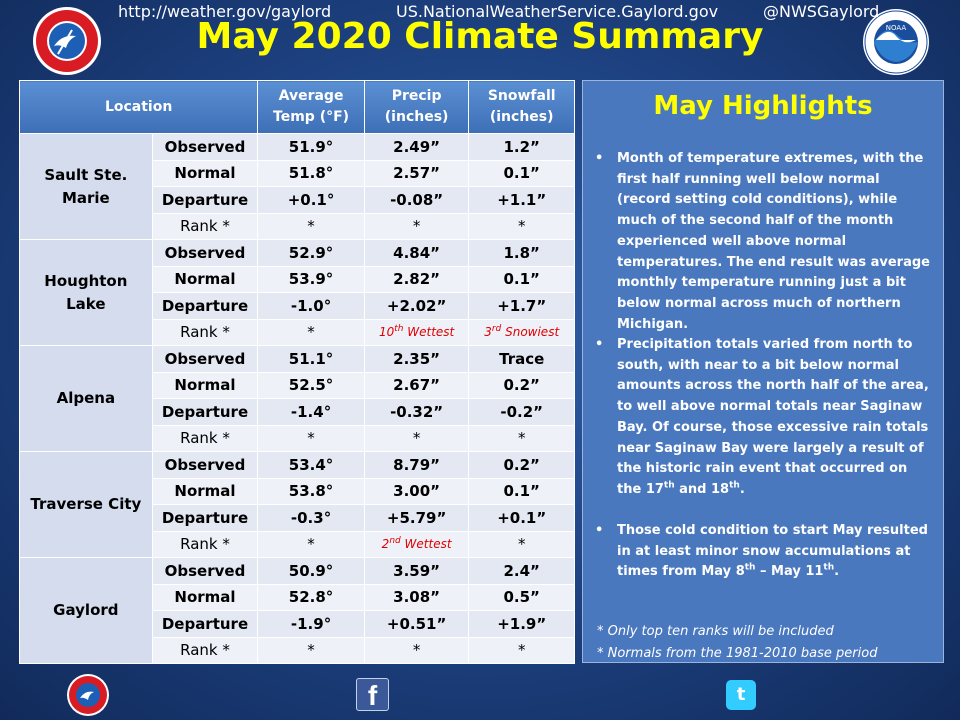 This screenshot has width=960, height=720. What do you see at coordinates (86, 610) in the screenshot?
I see `location-name: Gaylord` at bounding box center [86, 610].